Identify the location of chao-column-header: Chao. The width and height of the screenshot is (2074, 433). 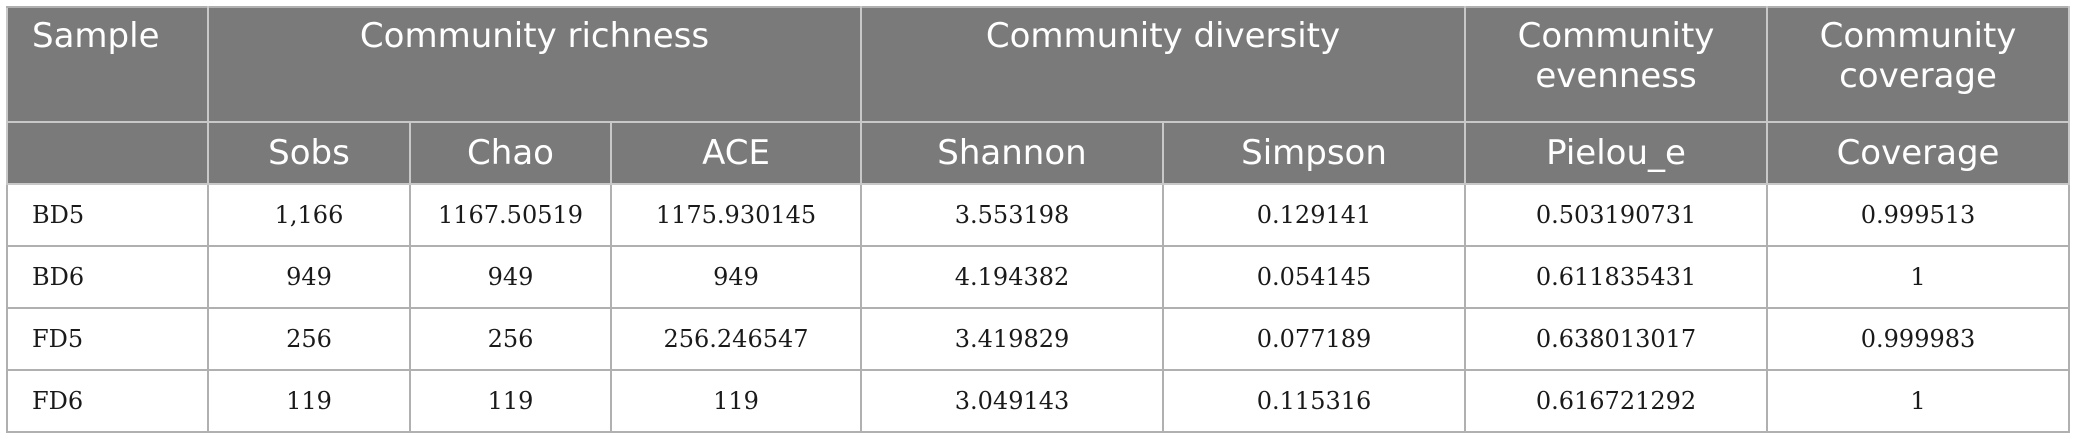
(510, 153).